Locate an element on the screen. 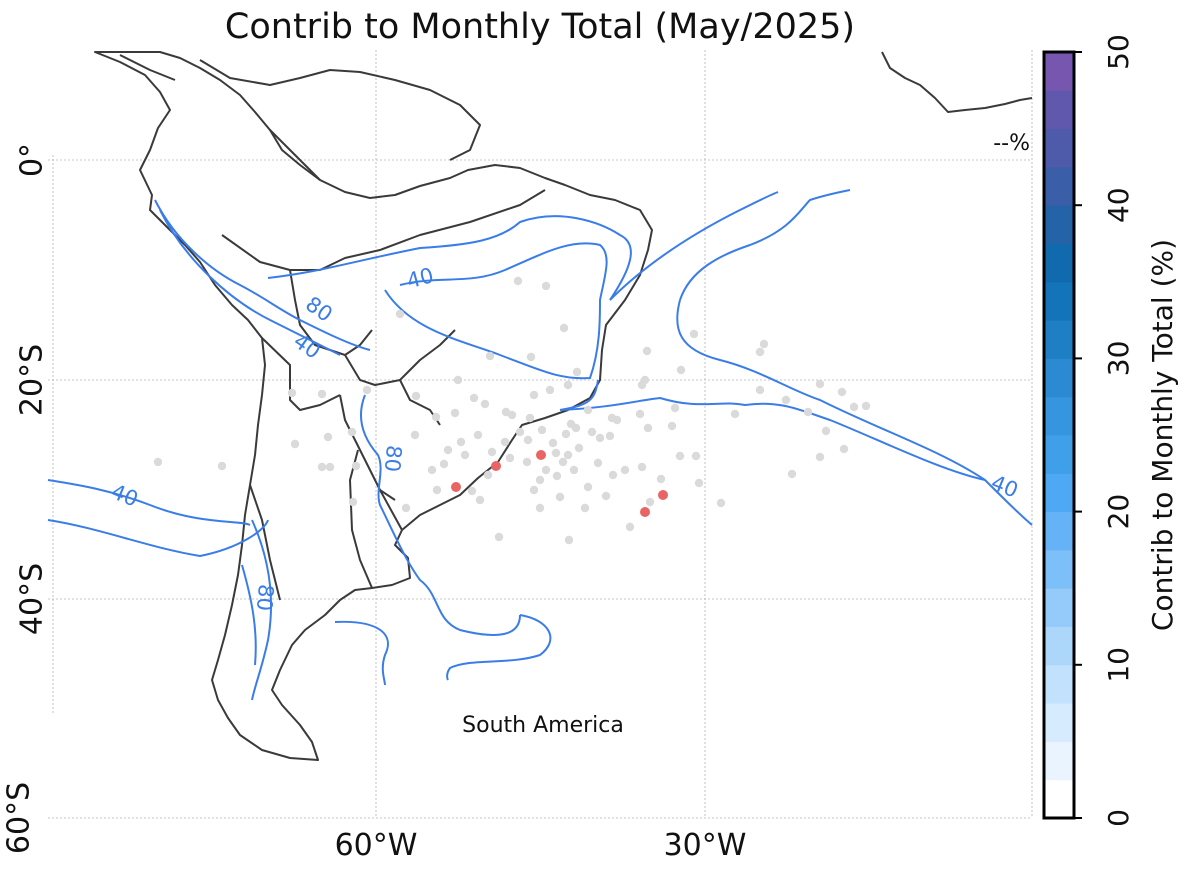  africa-coastline is located at coordinates (957, 82).